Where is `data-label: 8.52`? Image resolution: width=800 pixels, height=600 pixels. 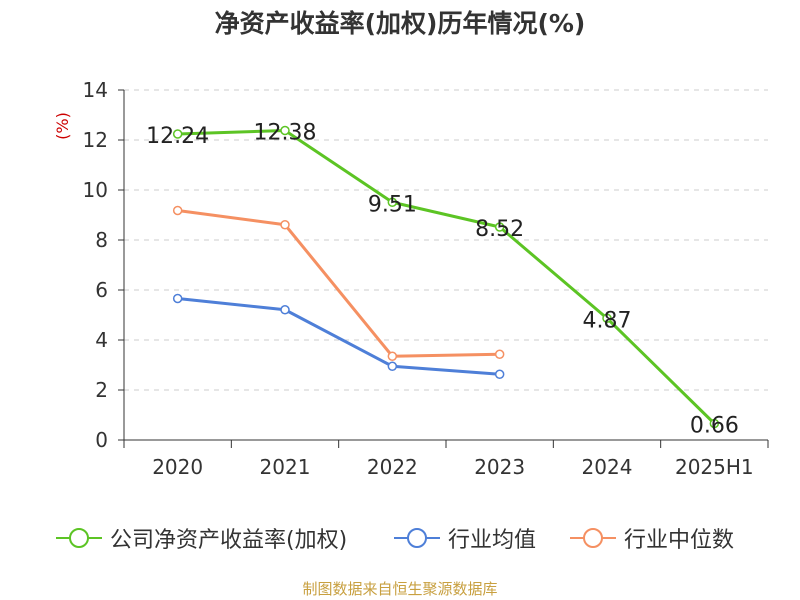 data-label: 8.52 is located at coordinates (499, 229).